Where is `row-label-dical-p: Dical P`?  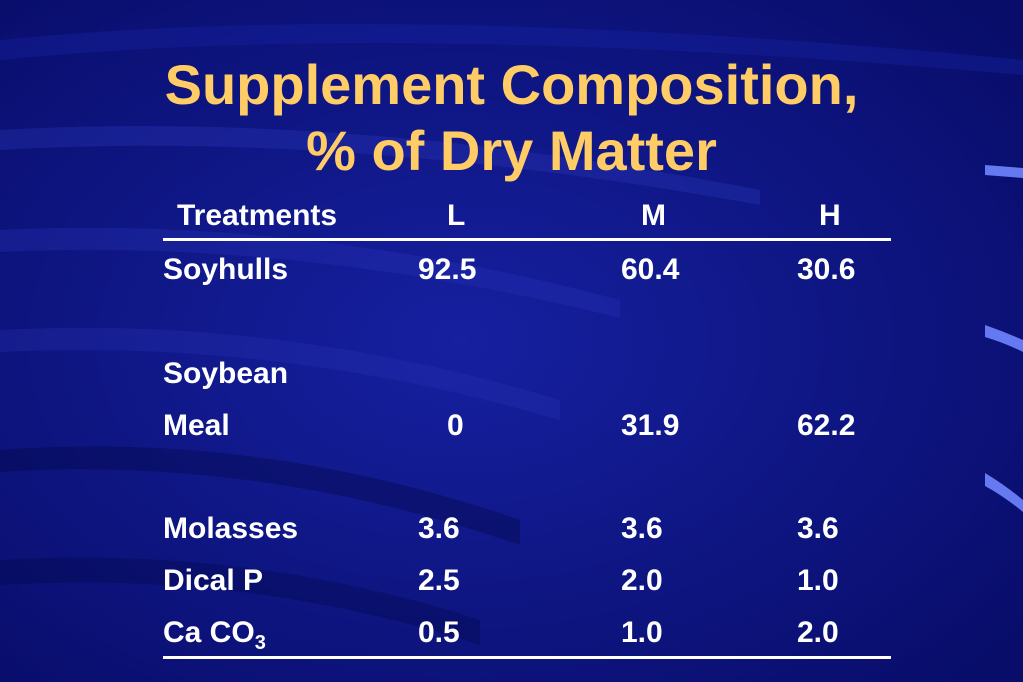 row-label-dical-p: Dical P is located at coordinates (213, 580).